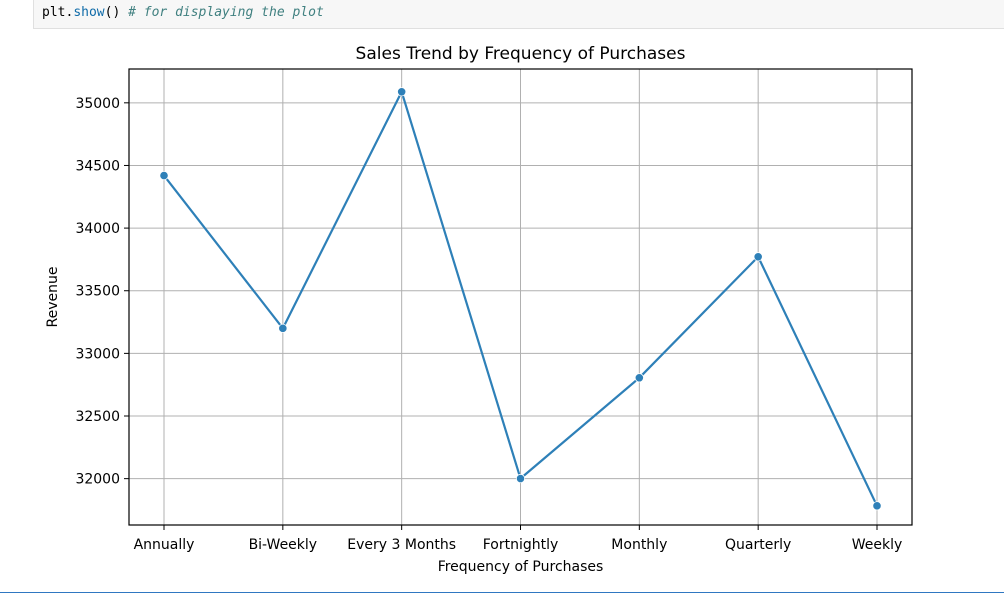 The width and height of the screenshot is (1004, 597). I want to click on y-axis-label: Revenue, so click(53, 297).